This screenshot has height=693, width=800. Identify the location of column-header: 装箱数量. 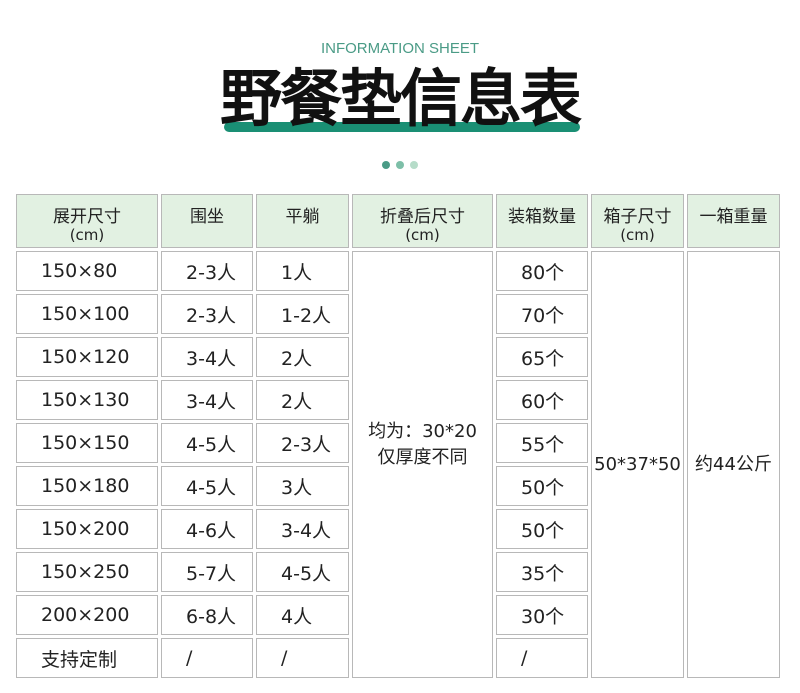
(542, 221).